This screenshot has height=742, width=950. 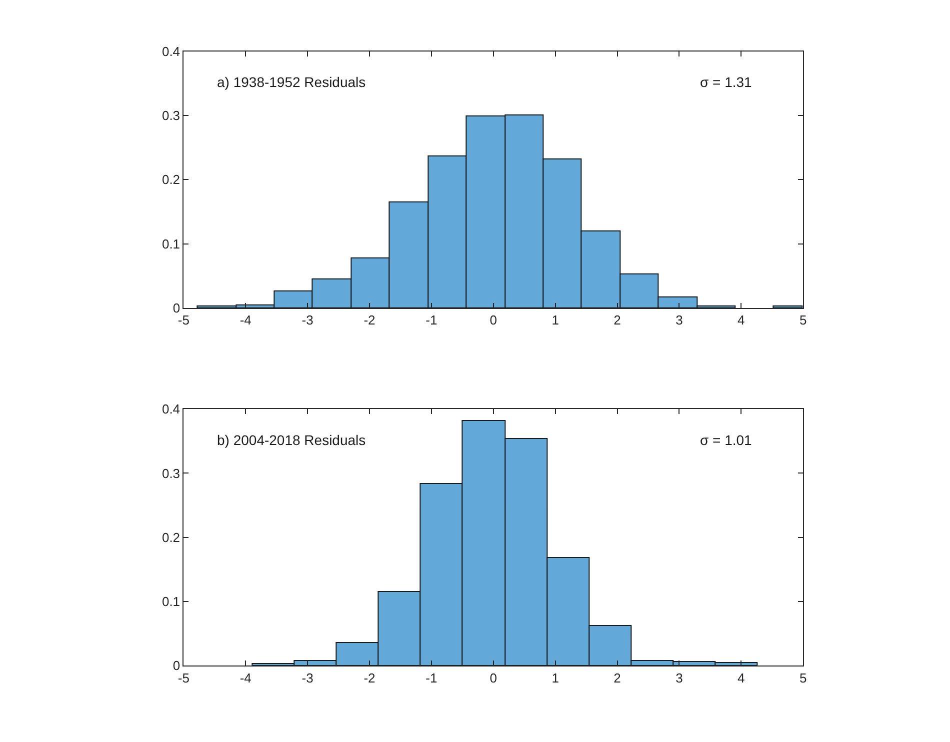 What do you see at coordinates (291, 82) in the screenshot?
I see `annotation: a) 1938-1952 Residuals` at bounding box center [291, 82].